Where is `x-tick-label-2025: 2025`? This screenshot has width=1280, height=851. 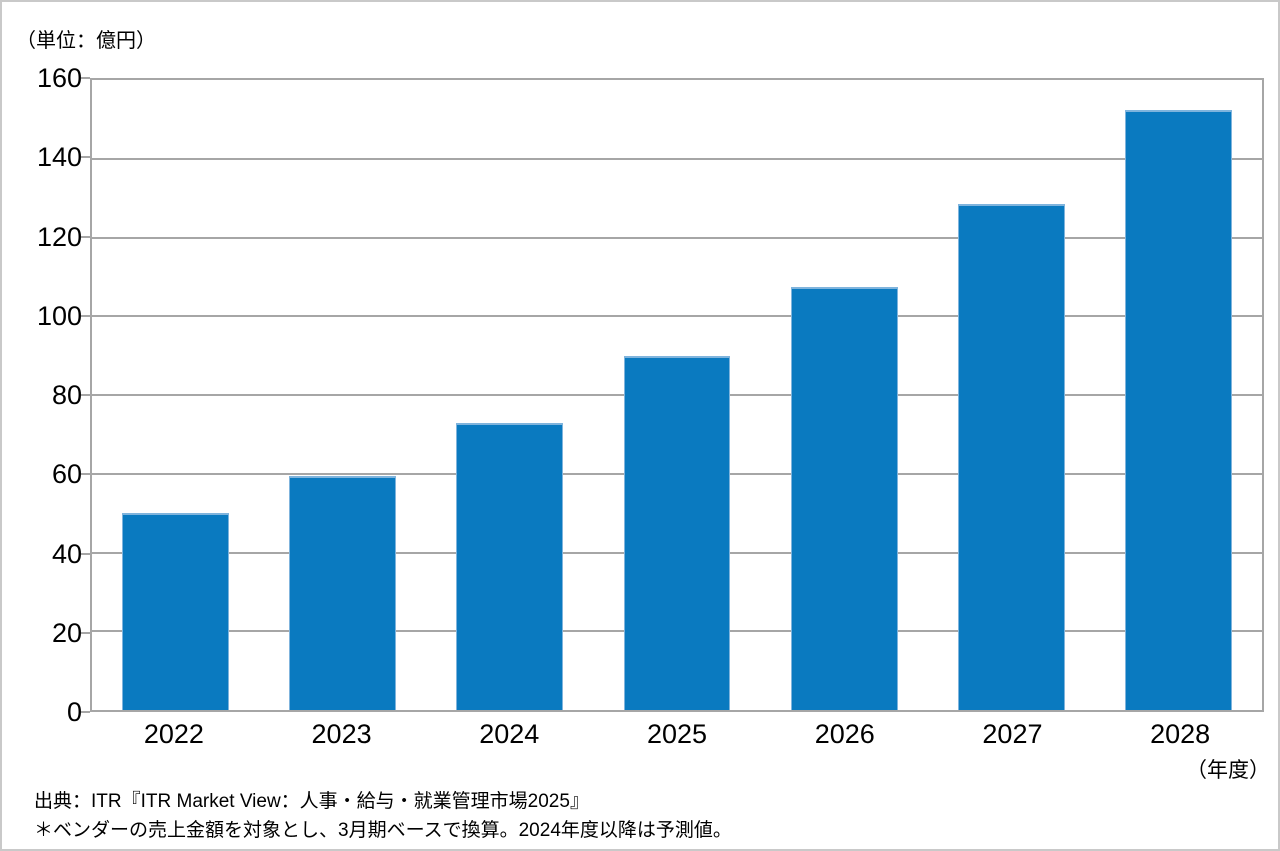
x-tick-label-2025: 2025 is located at coordinates (677, 734).